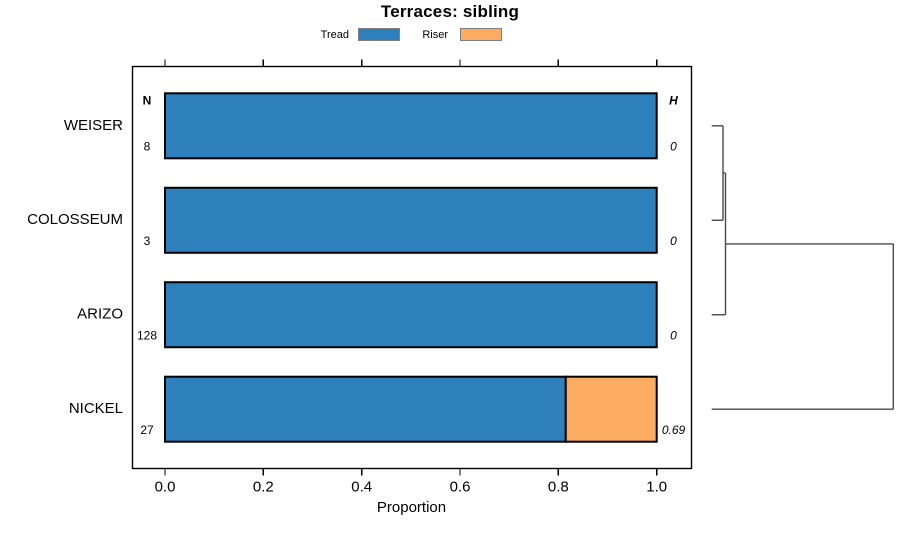 The height and width of the screenshot is (540, 900). I want to click on x-tick-label: 1.0, so click(656, 486).